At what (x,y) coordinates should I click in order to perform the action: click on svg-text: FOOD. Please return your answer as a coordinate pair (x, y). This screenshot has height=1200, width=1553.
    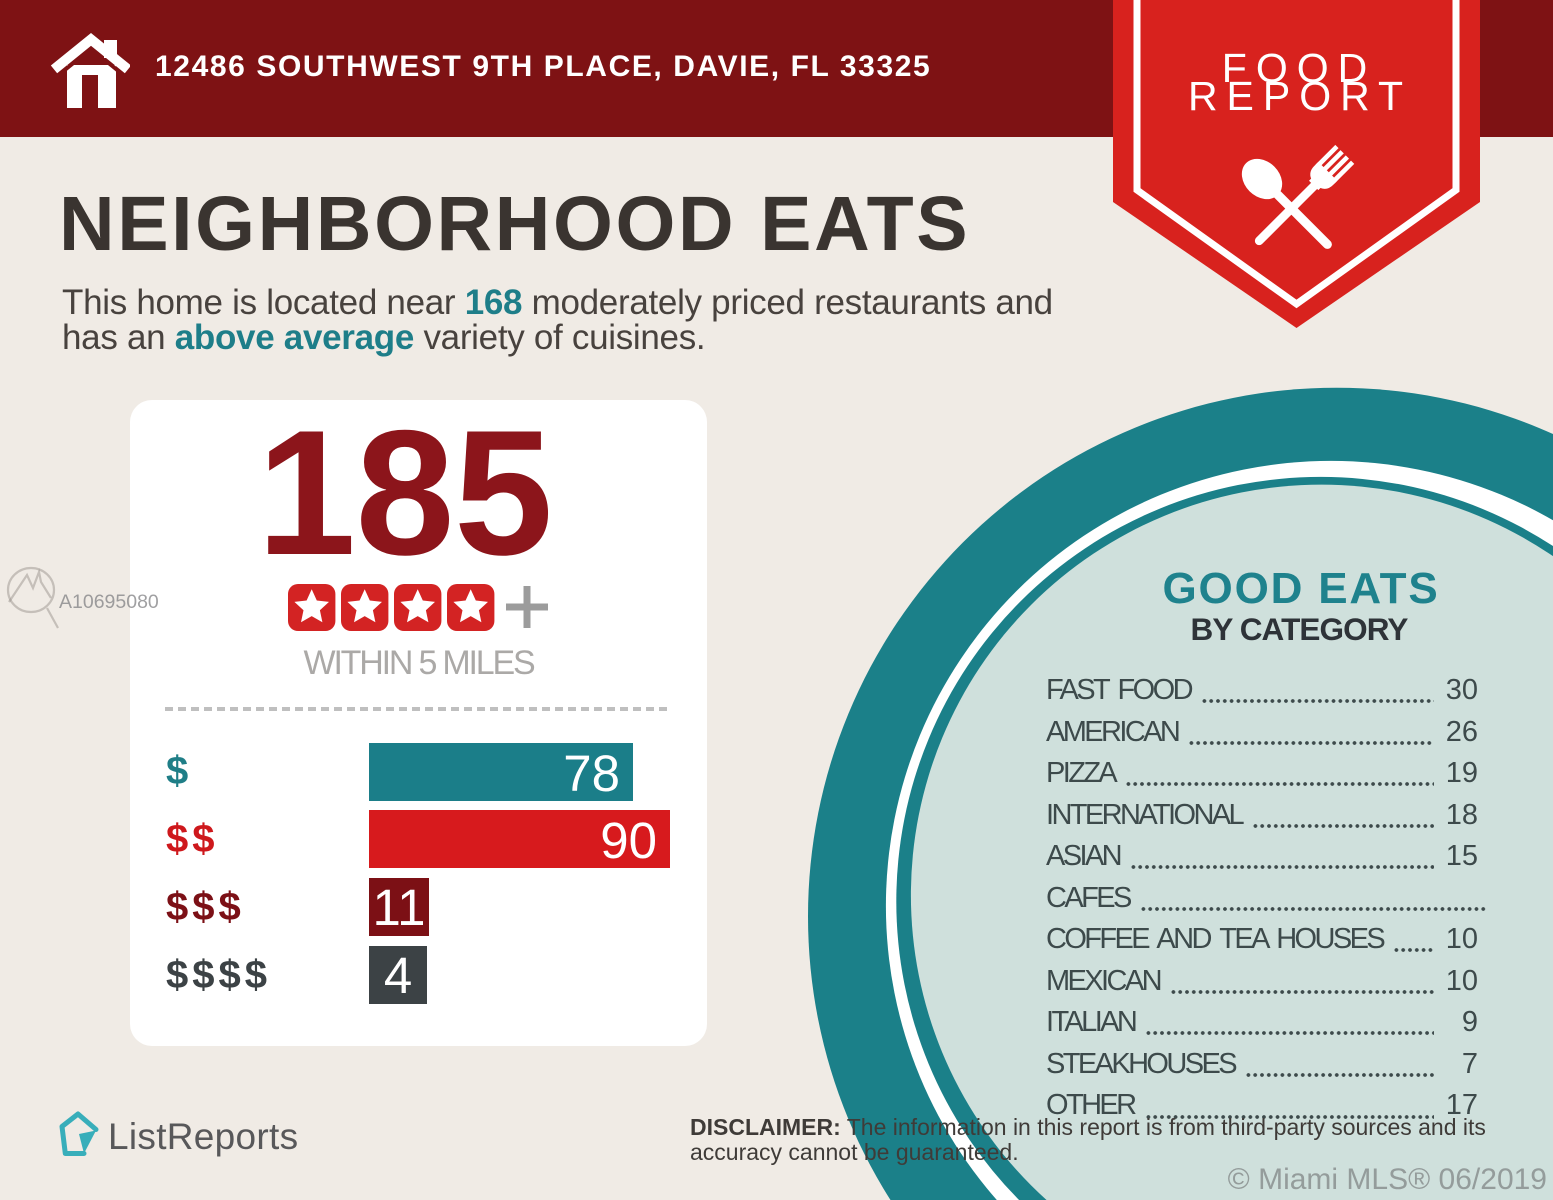
    Looking at the image, I should click on (1299, 68).